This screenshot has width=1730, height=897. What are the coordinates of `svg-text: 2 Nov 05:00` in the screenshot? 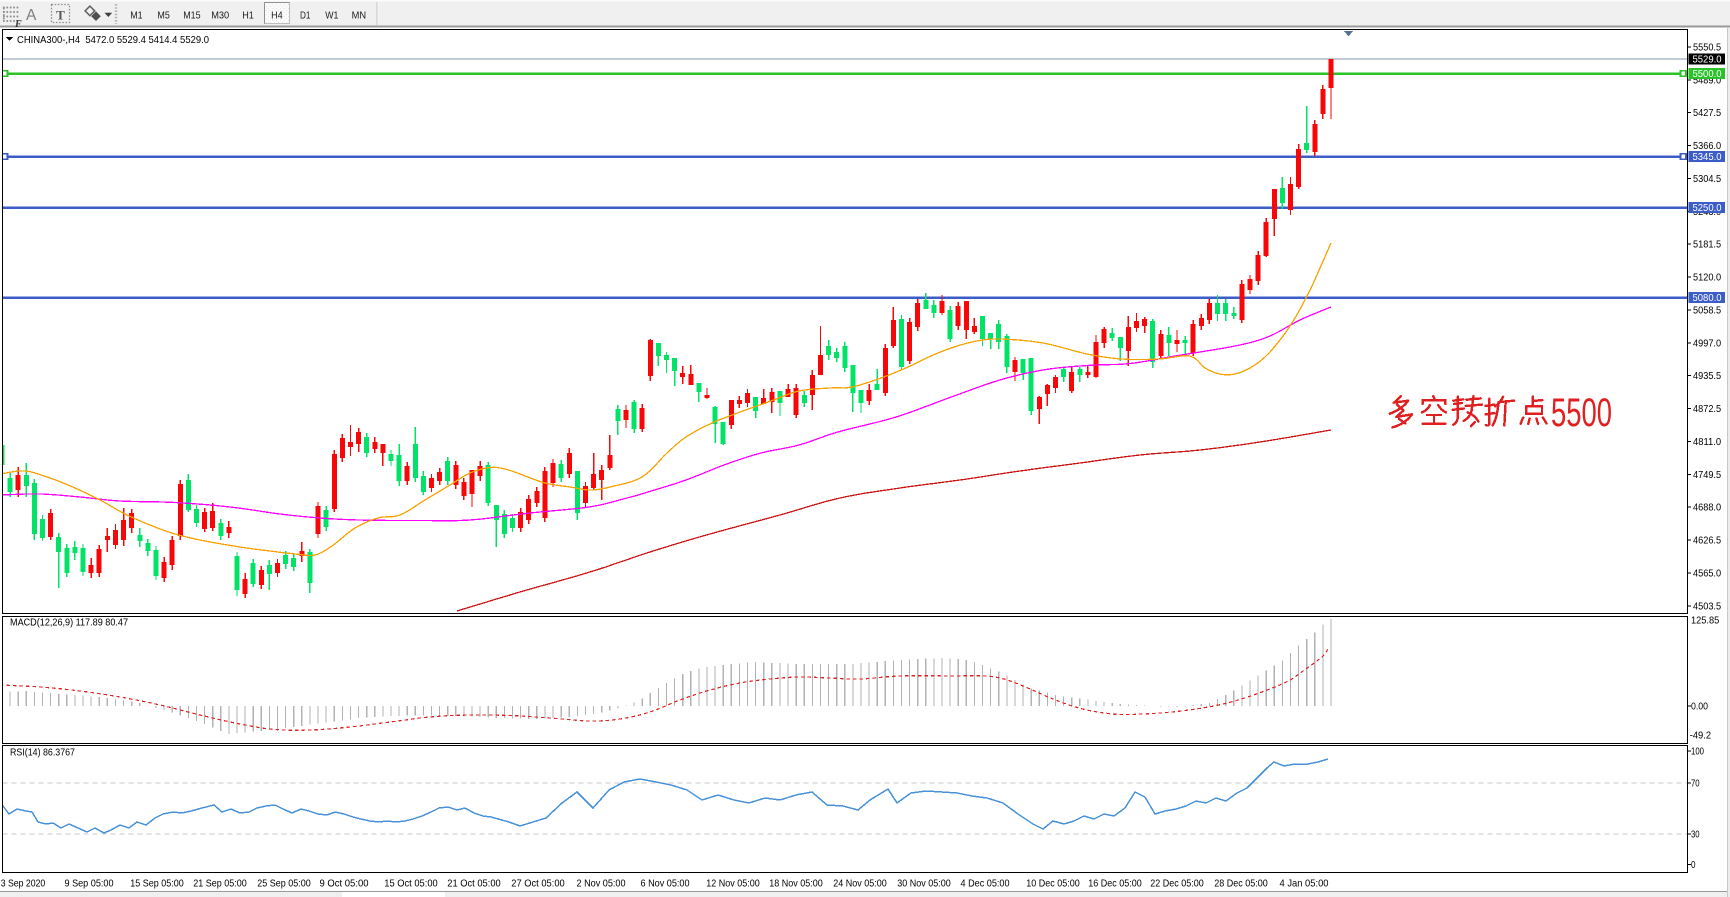 It's located at (601, 884).